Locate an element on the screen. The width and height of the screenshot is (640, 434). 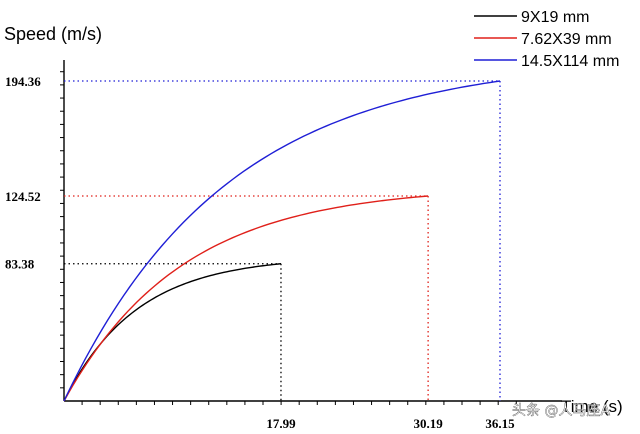
watermark-text: 头条 @人马座A is located at coordinates (561, 410).